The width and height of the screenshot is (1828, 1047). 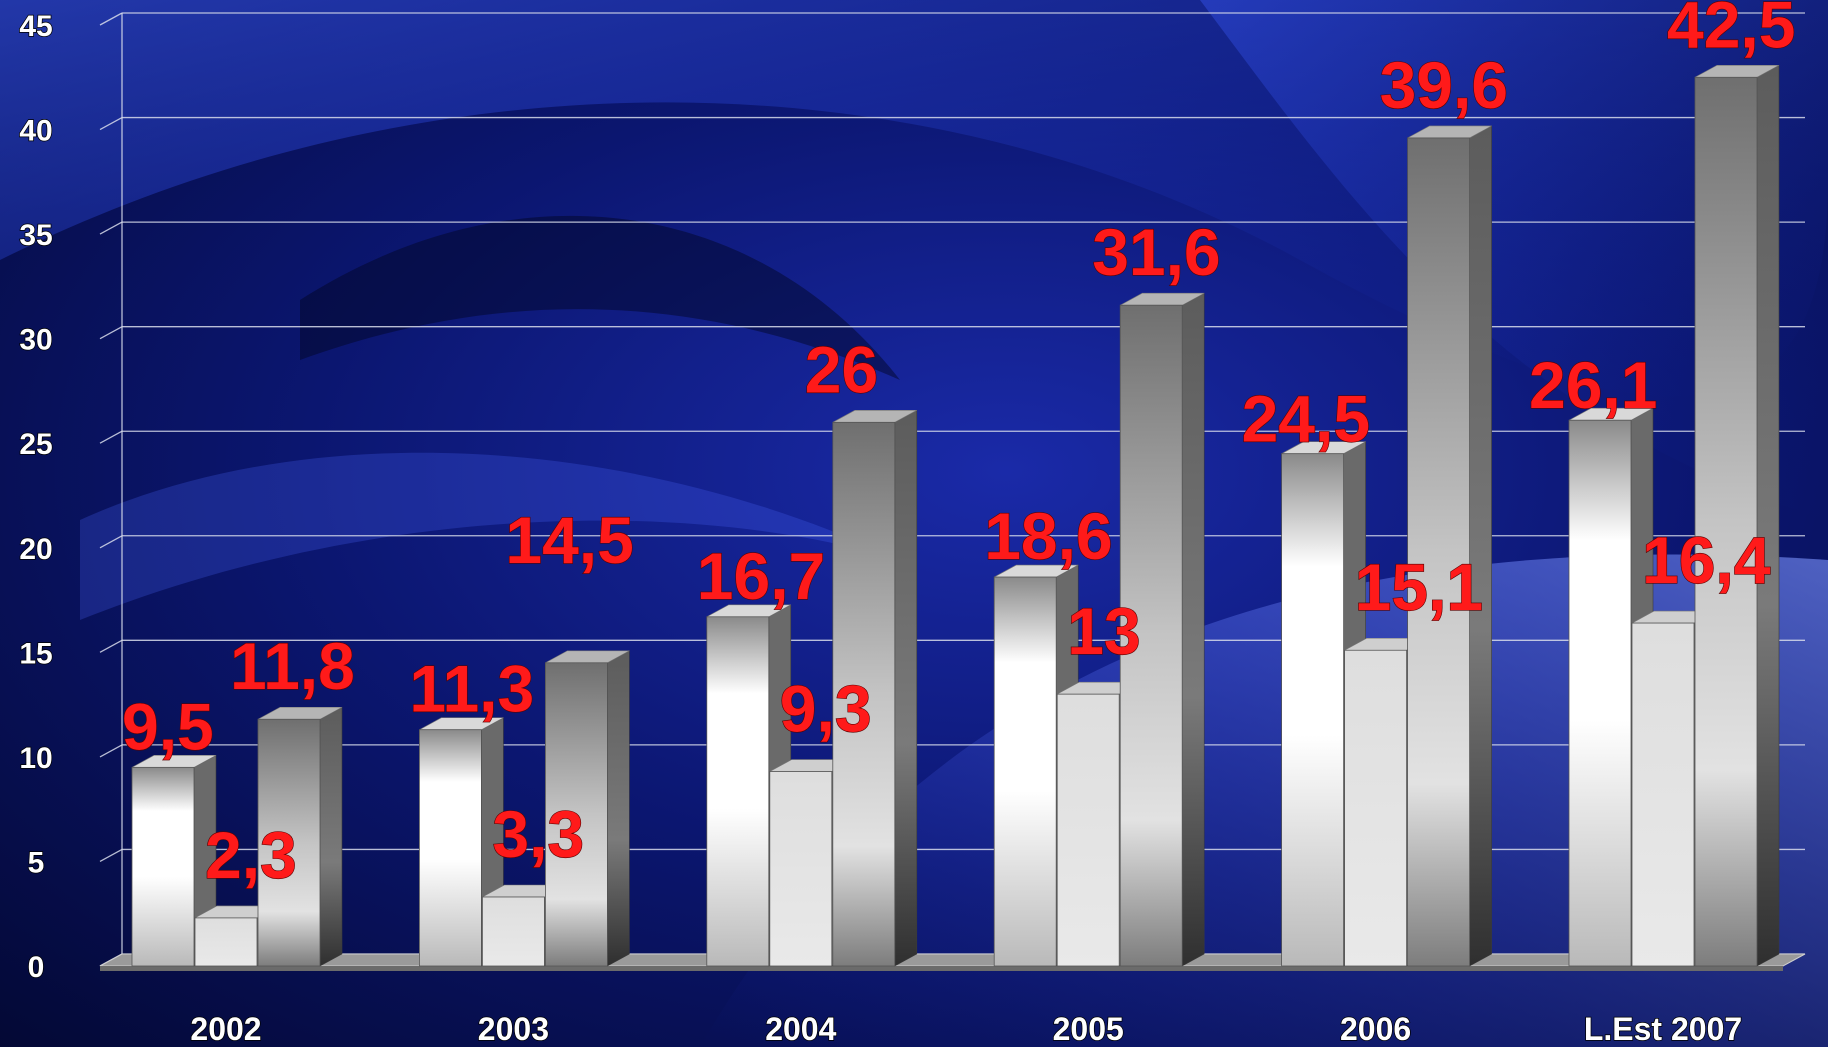 I want to click on y-axis-ticks: 0 5 10 15 20 25 30 35 40 45, so click(x=36, y=497).